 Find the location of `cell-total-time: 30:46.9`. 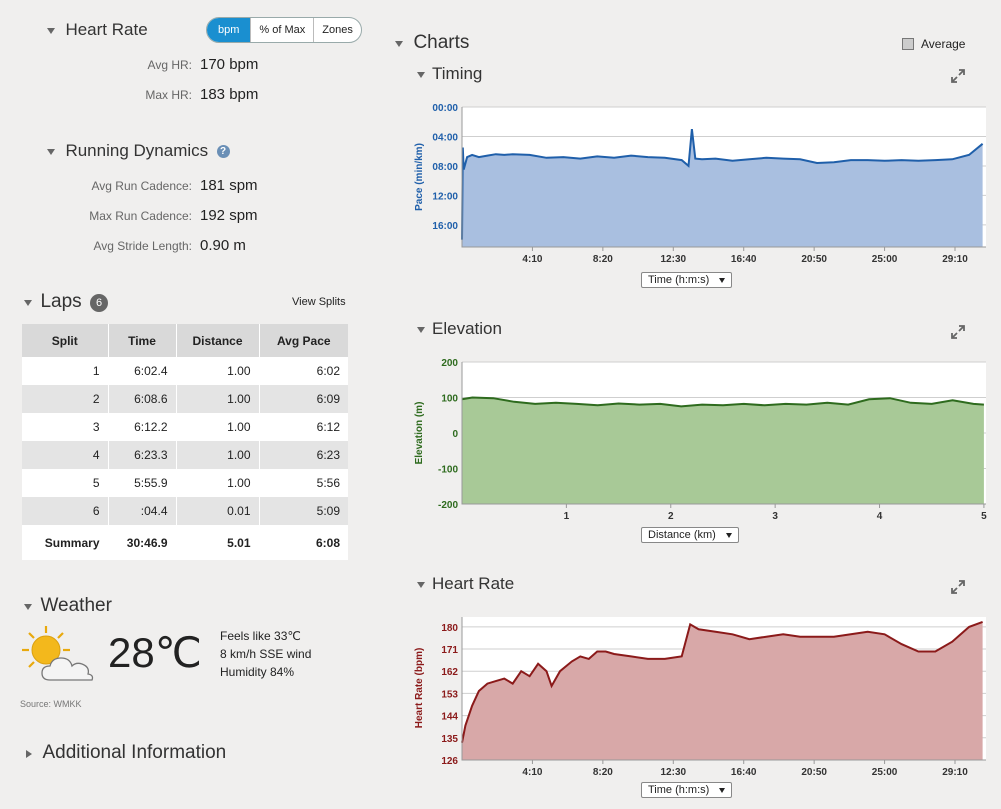

cell-total-time: 30:46.9 is located at coordinates (142, 542).